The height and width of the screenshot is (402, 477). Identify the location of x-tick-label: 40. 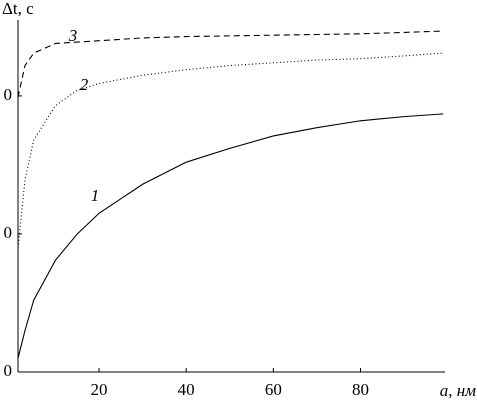
(186, 389).